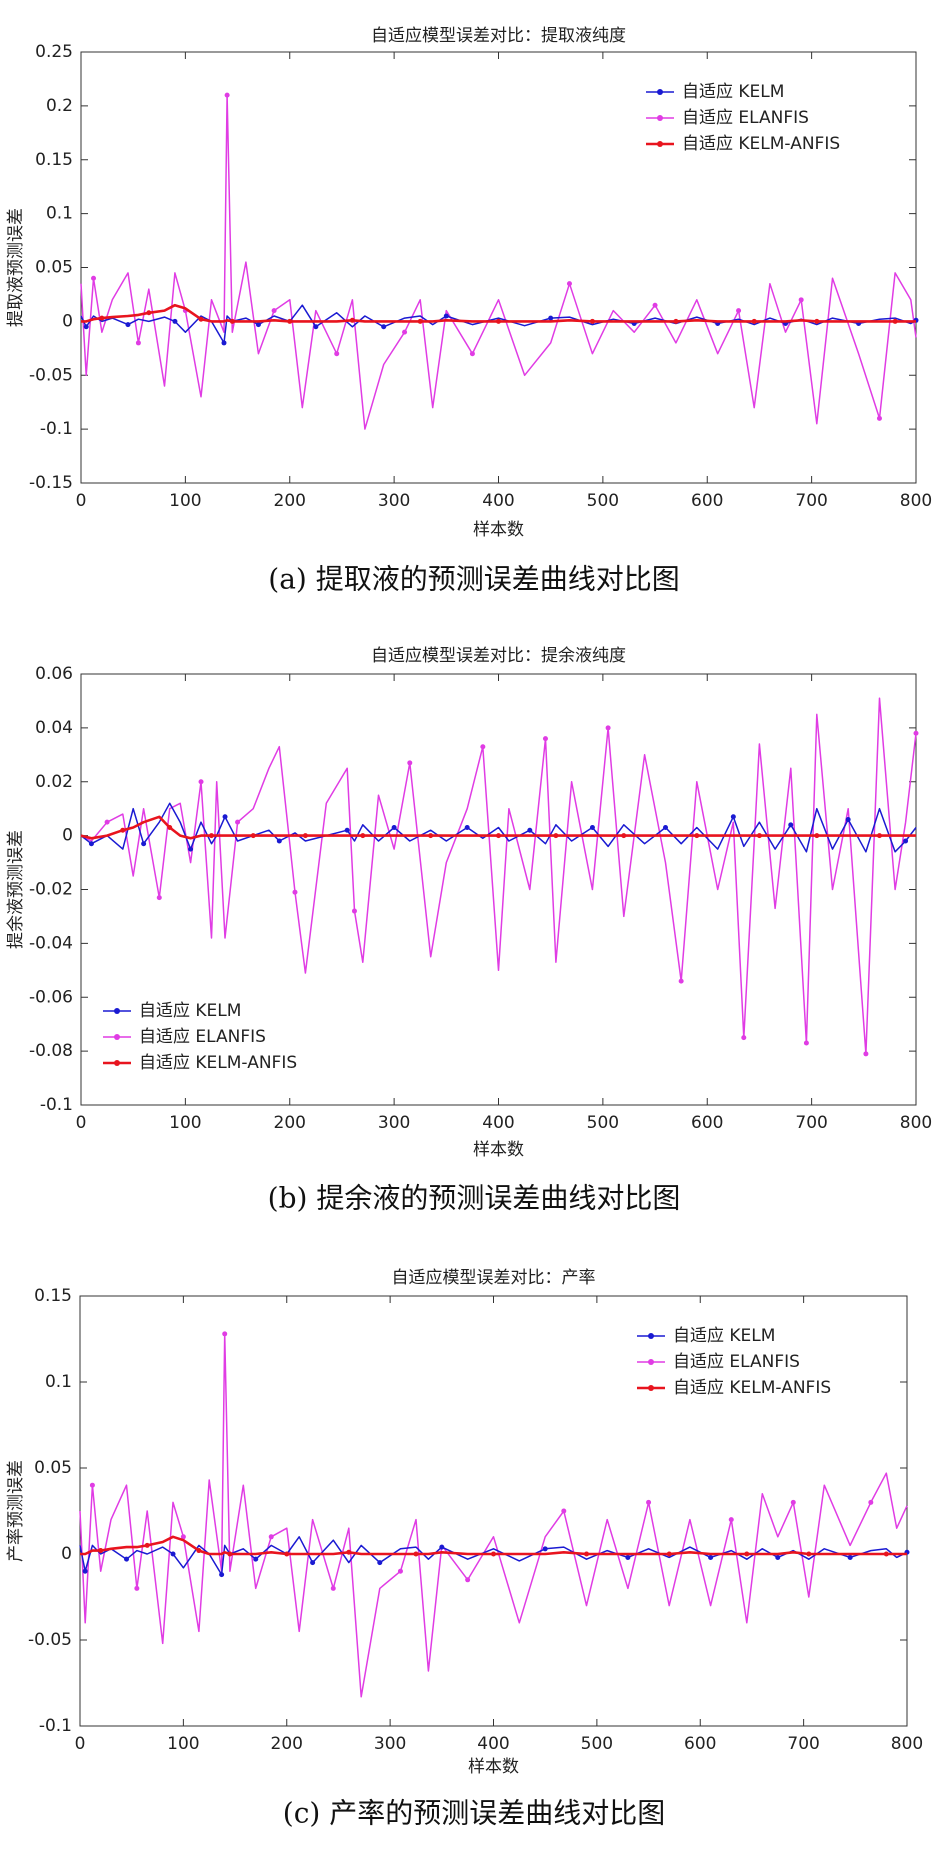 This screenshot has width=949, height=1851. I want to click on x-tick-label: 0, so click(81, 1123).